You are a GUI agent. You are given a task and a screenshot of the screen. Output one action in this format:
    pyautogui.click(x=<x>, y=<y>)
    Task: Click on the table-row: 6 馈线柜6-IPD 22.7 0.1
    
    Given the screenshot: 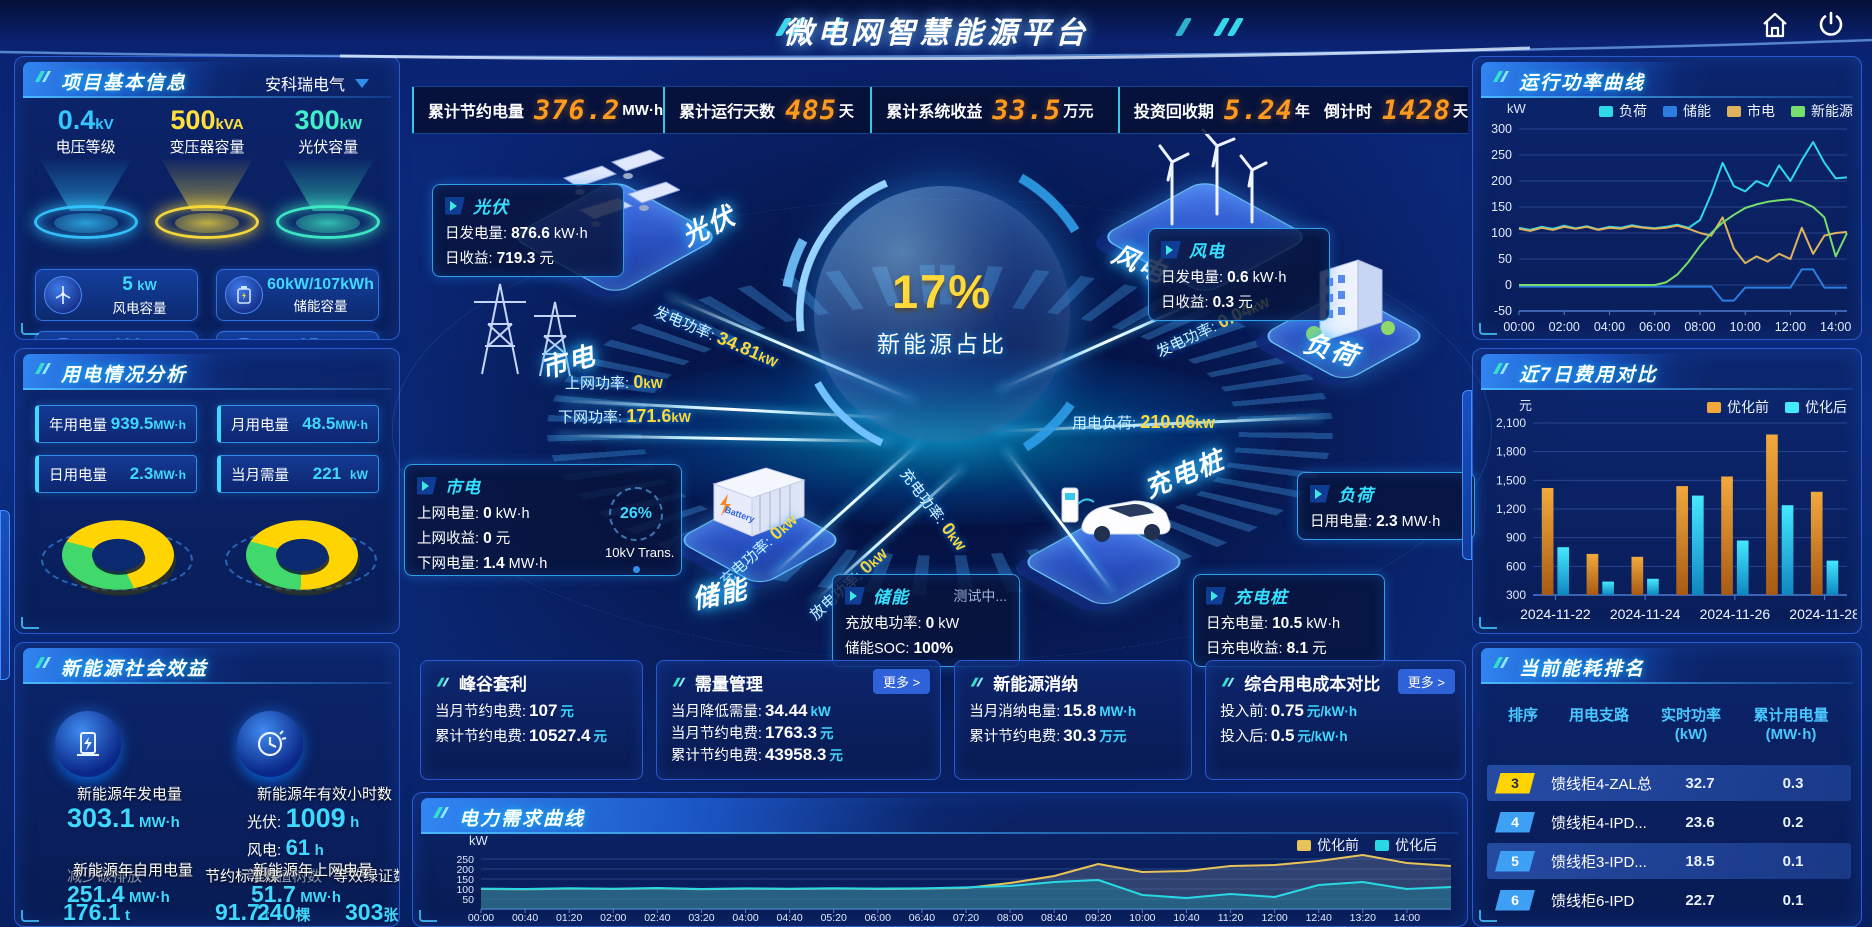 What is the action you would take?
    pyautogui.click(x=1669, y=900)
    